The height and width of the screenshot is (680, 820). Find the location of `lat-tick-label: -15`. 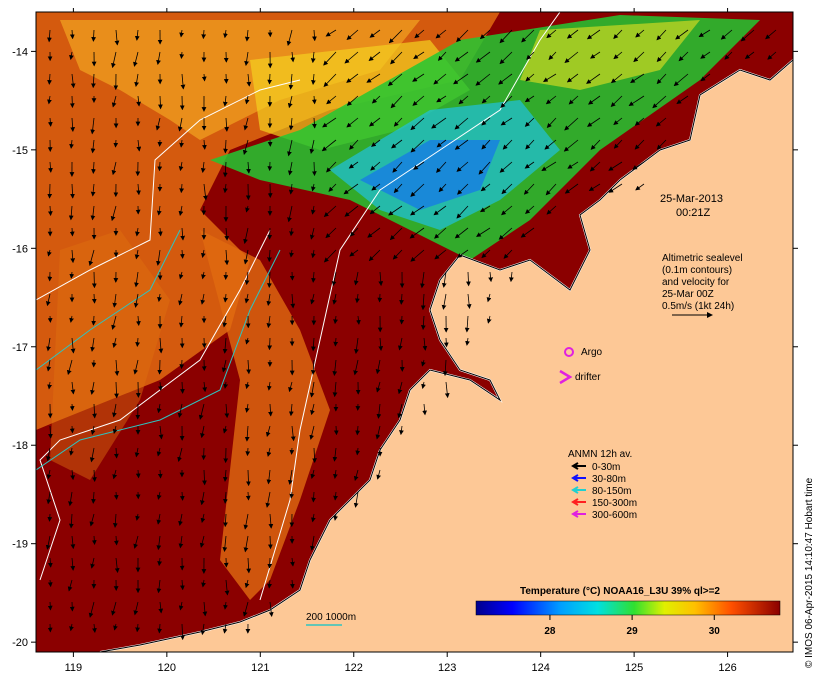

lat-tick-label: -15 is located at coordinates (20, 151).